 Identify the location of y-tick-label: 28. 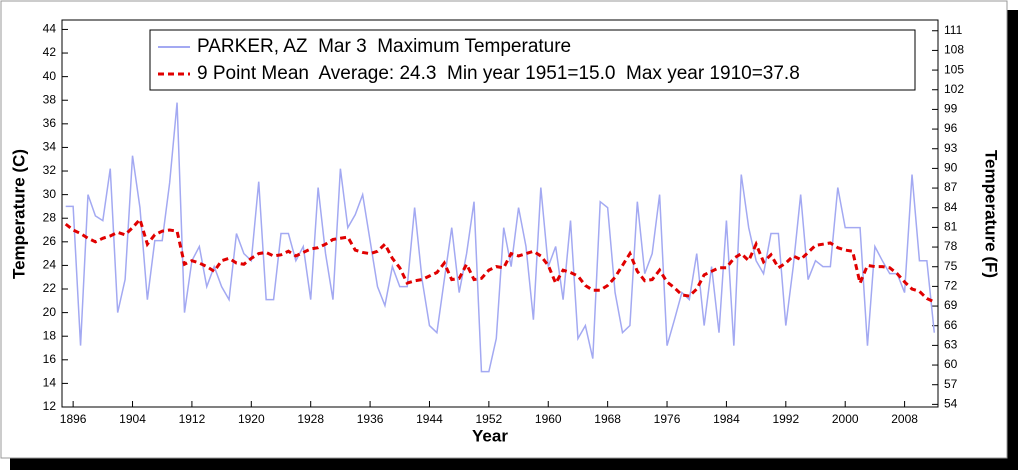
(50, 217).